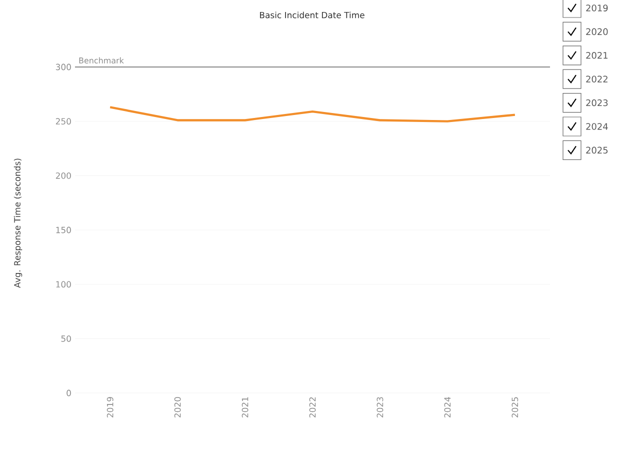 The height and width of the screenshot is (455, 627). Describe the element at coordinates (66, 338) in the screenshot. I see `y-tick-label: 50` at that location.